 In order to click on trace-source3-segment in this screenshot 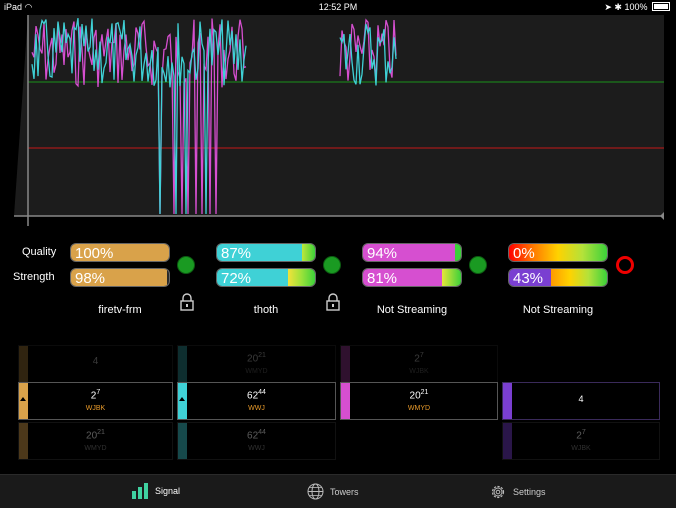, I will do `click(368, 50)`.